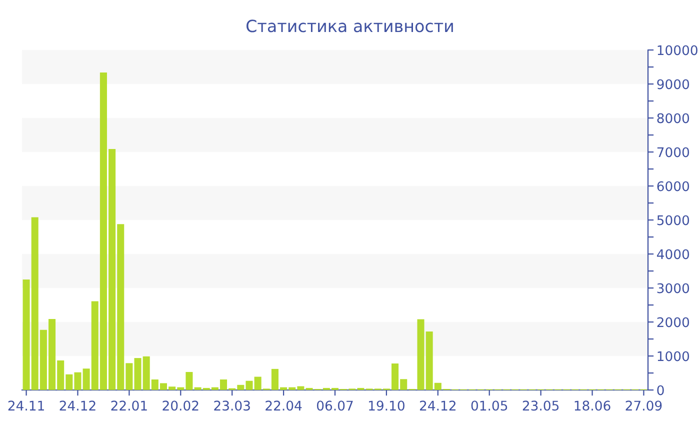 The height and width of the screenshot is (430, 700). Describe the element at coordinates (673, 220) in the screenshot. I see `y-tick-label: 5000` at that location.